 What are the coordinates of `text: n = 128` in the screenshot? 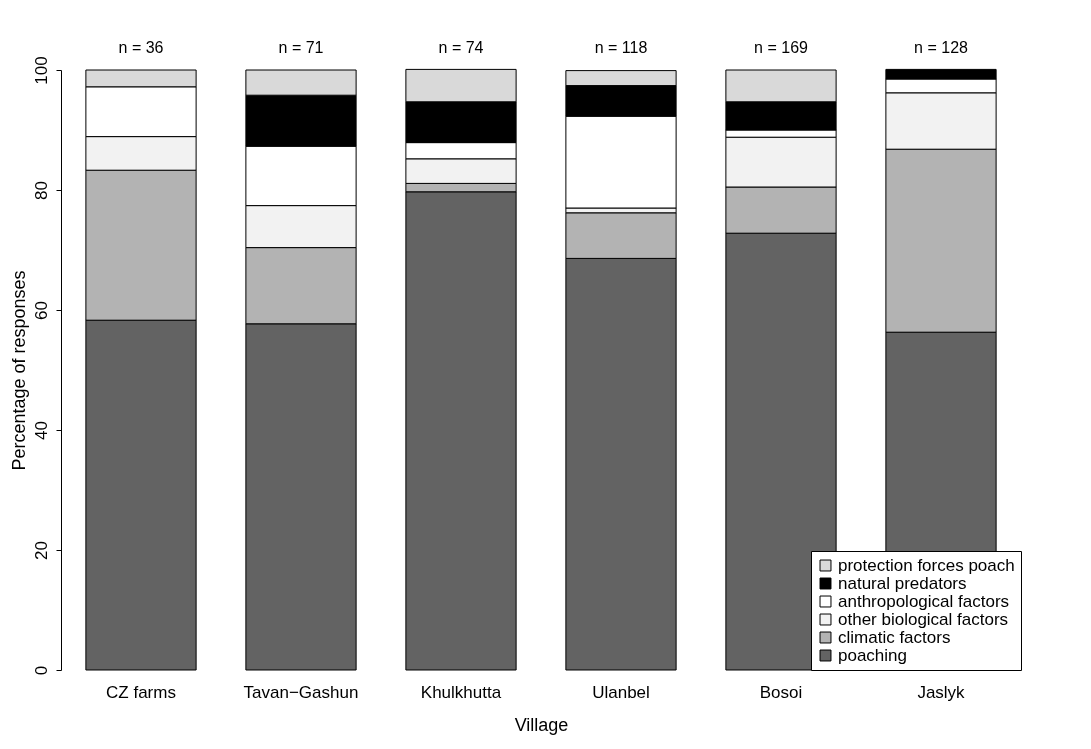 It's located at (941, 47).